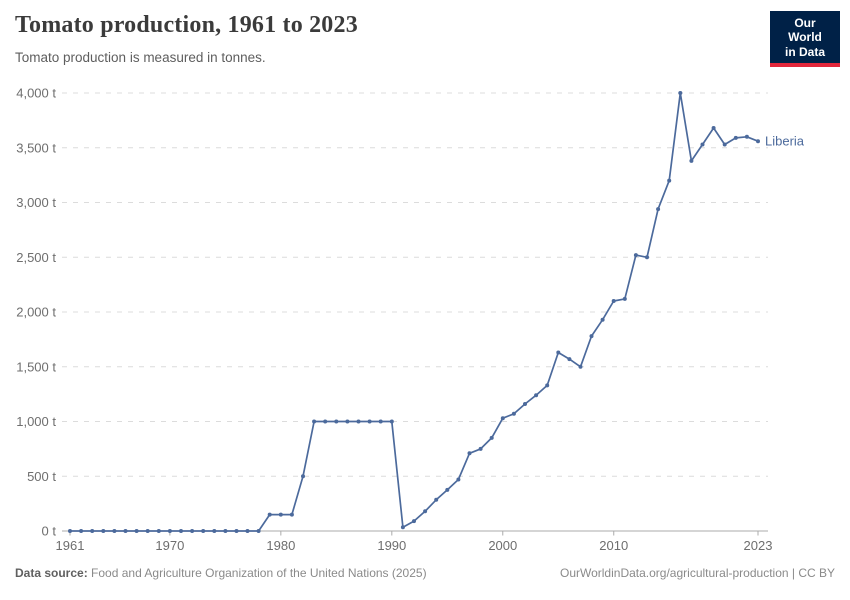 This screenshot has height=600, width=850. Describe the element at coordinates (785, 141) in the screenshot. I see `series-label: Liberia` at that location.